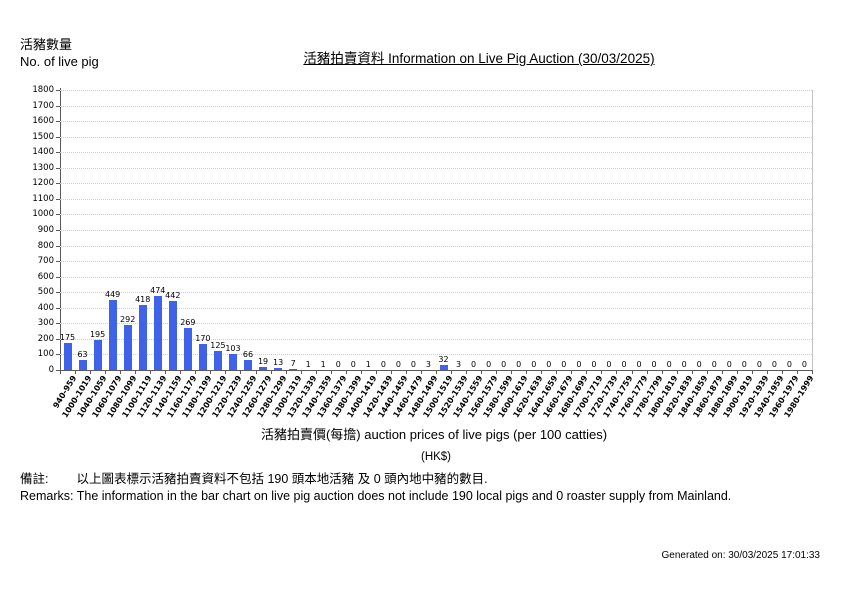 The width and height of the screenshot is (842, 595). Describe the element at coordinates (45, 276) in the screenshot. I see `y-tick-label: 600` at that location.